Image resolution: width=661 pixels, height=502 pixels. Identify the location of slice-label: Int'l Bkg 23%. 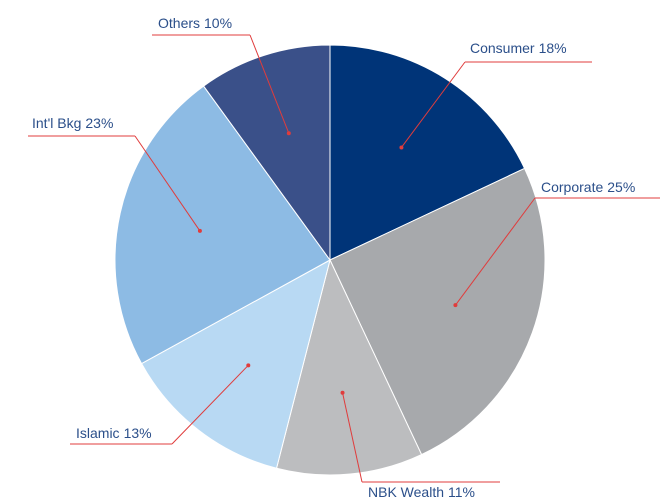
(72, 123).